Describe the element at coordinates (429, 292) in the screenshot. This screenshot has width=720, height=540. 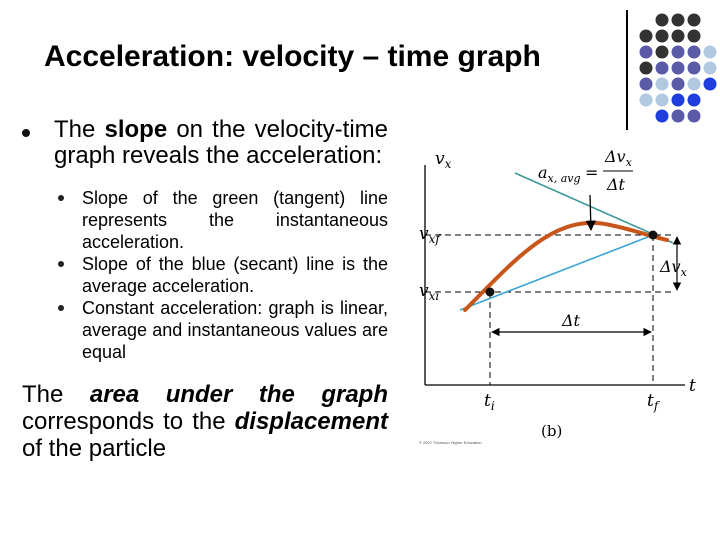
I see `vxi-label: vxi` at that location.